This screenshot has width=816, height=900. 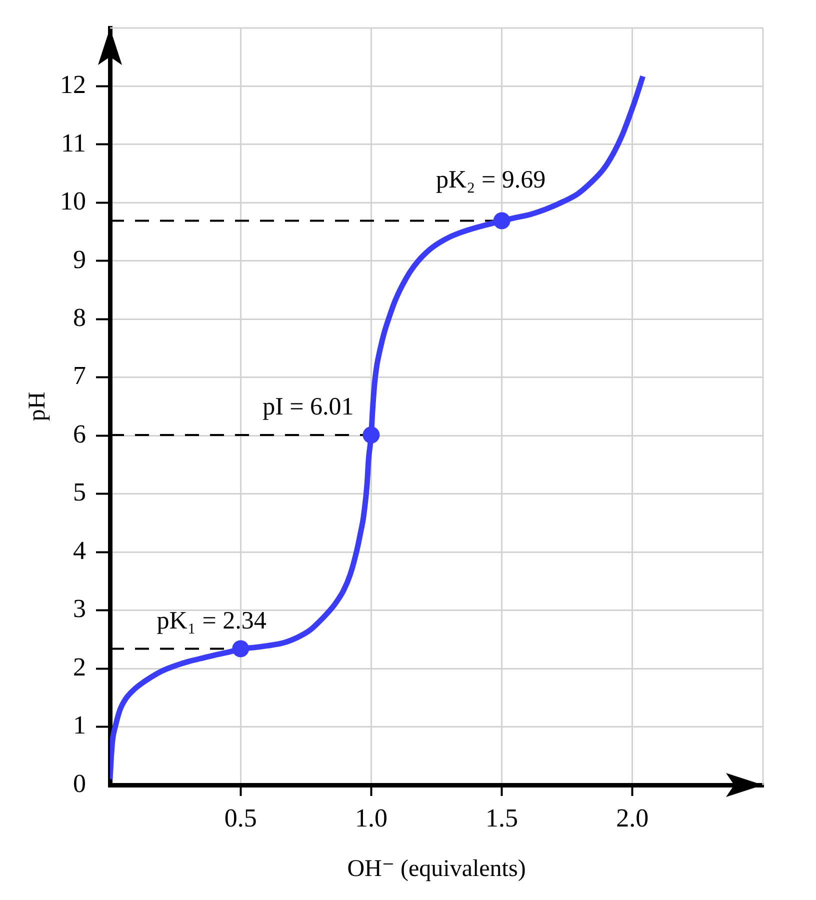 I want to click on x-tick-label: 1.5, so click(x=502, y=817).